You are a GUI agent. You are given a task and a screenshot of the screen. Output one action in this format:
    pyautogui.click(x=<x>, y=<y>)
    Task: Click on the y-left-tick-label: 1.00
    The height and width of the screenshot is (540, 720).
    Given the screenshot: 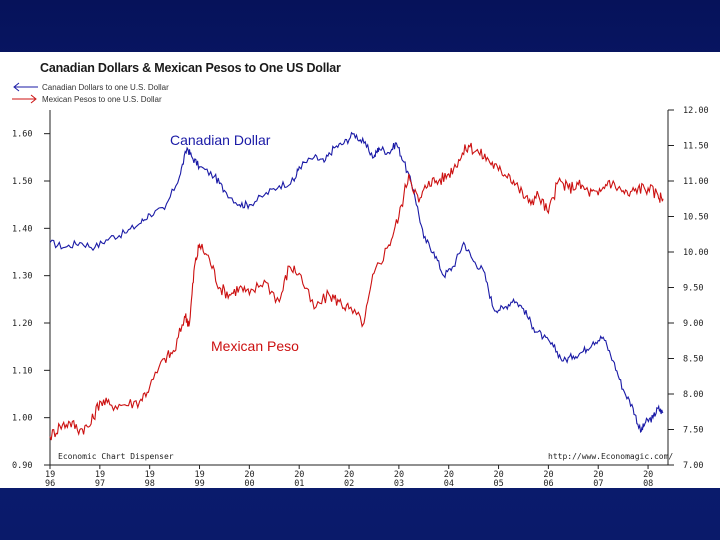 What is the action you would take?
    pyautogui.click(x=22, y=419)
    